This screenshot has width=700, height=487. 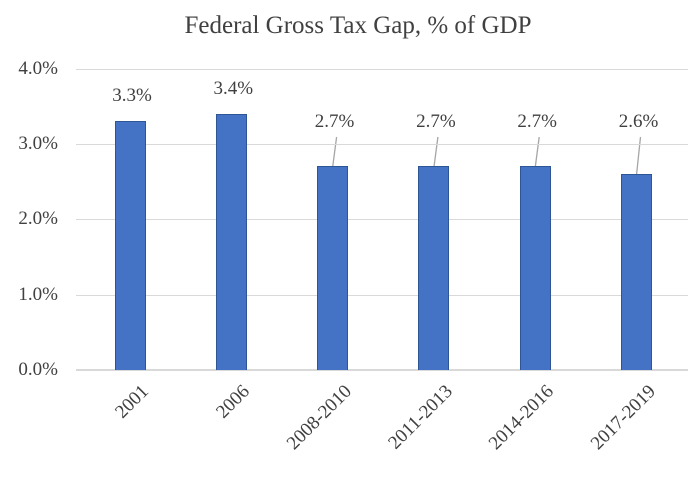 What do you see at coordinates (382, 370) in the screenshot?
I see `x-axis-line` at bounding box center [382, 370].